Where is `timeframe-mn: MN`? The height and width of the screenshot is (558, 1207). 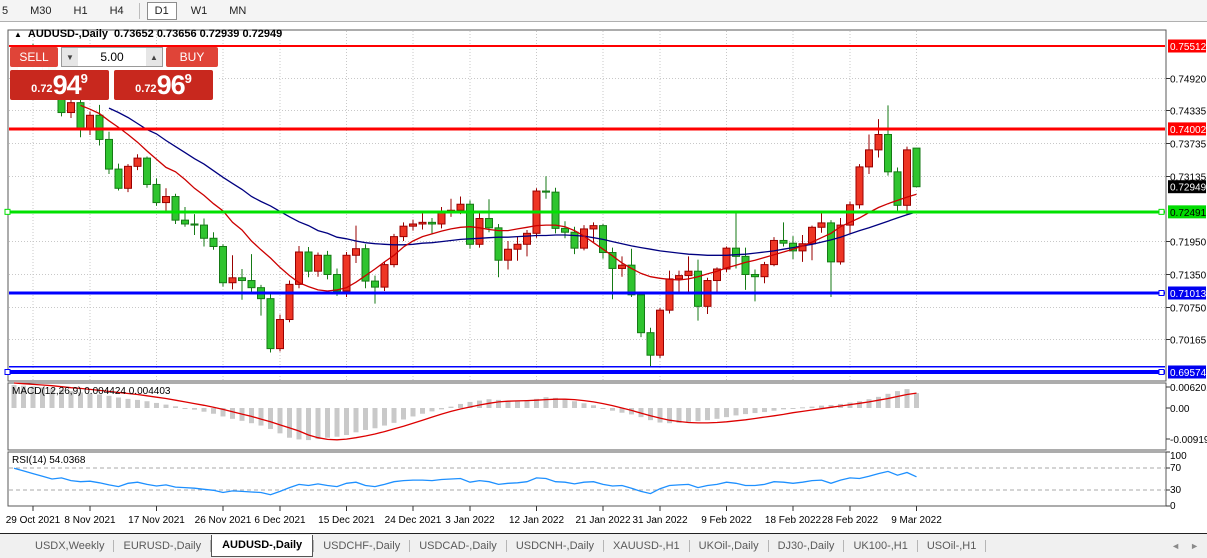 timeframe-mn: MN is located at coordinates (238, 10).